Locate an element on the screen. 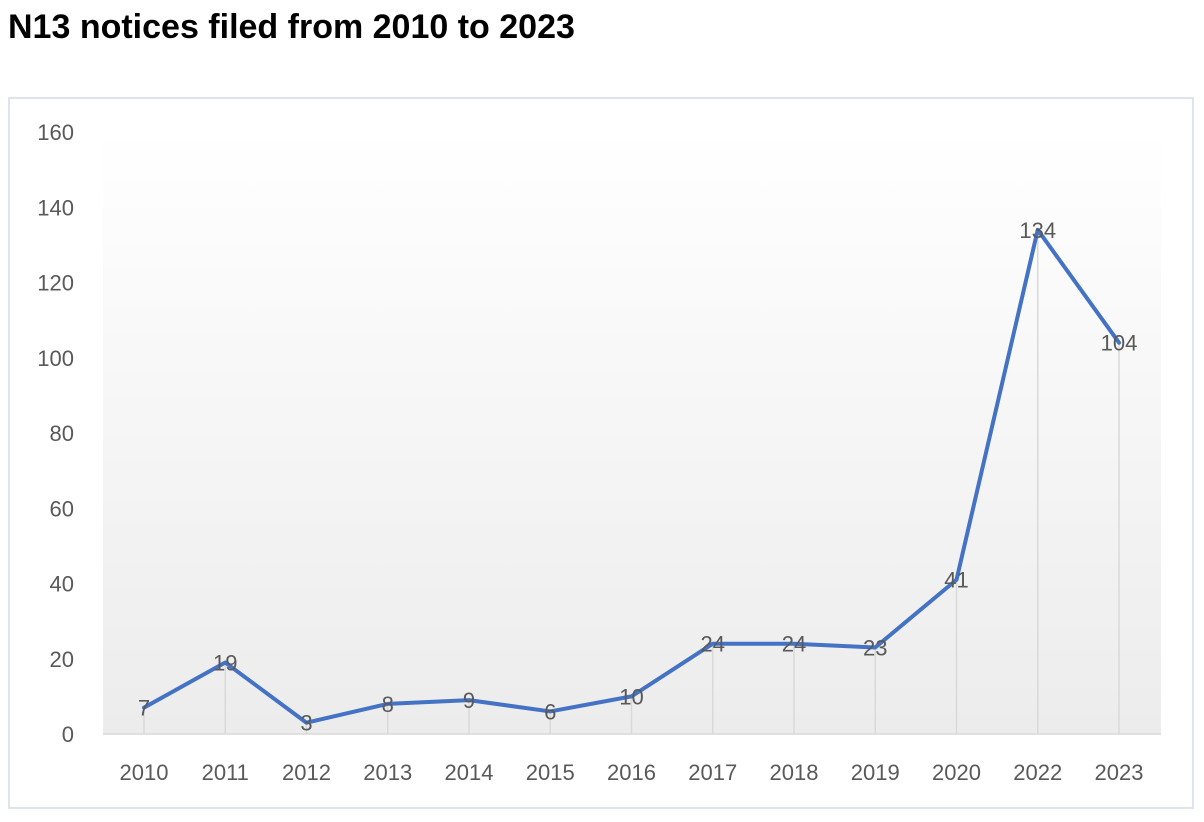  data-label: 7 is located at coordinates (144, 708).